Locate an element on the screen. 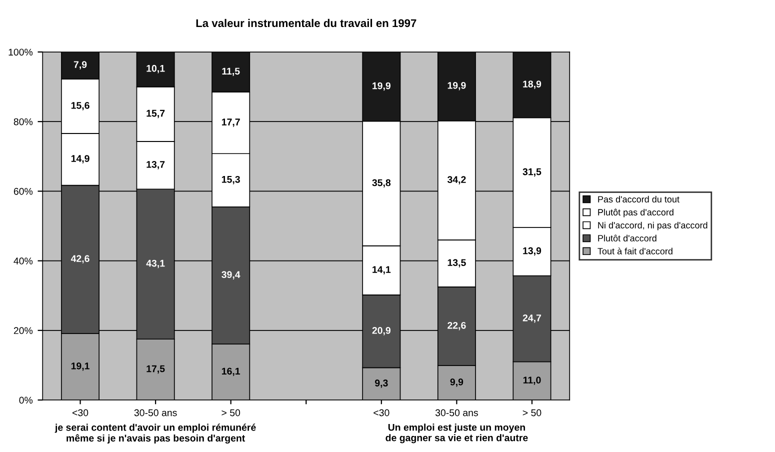 The height and width of the screenshot is (452, 775). text: je serai content d'avoir un emploi rémunéré même si je n'avais pas besoin d'argent is located at coordinates (155, 434).